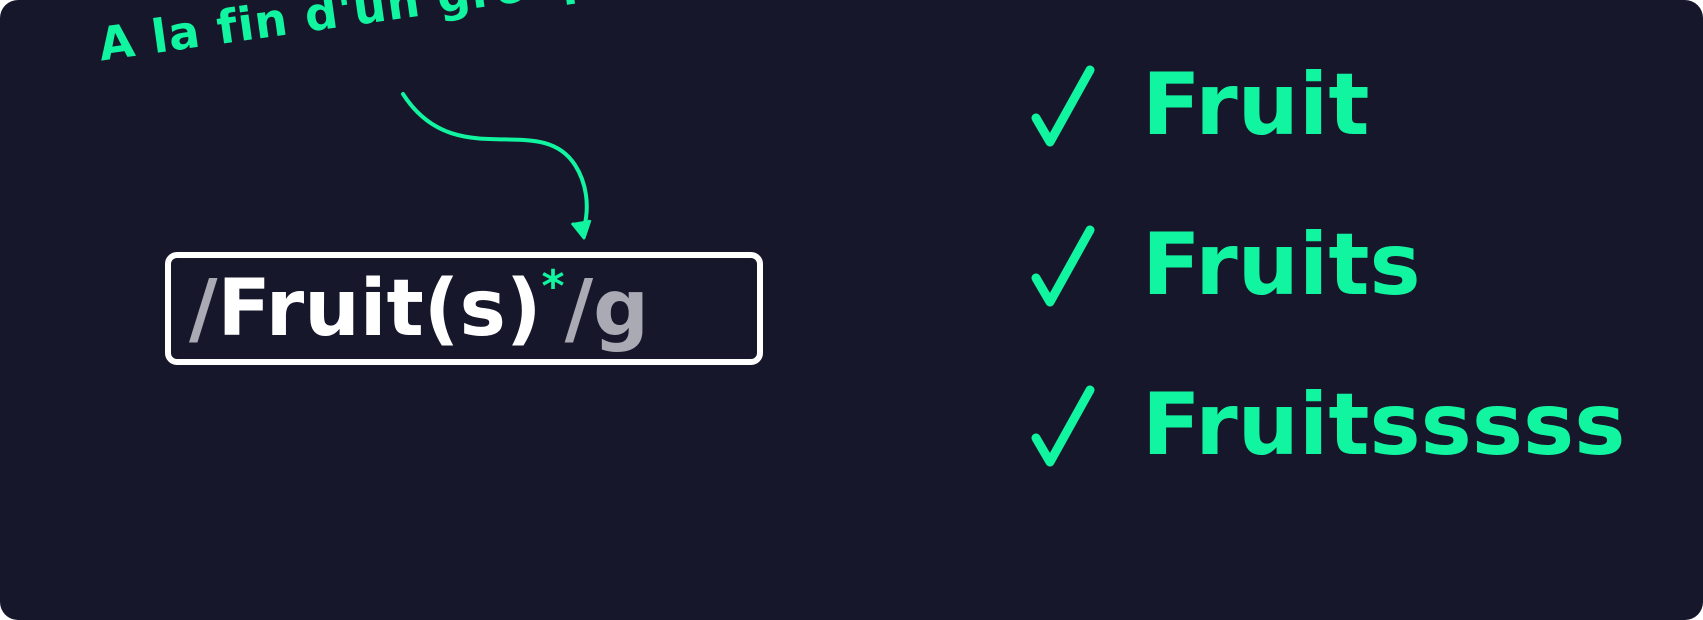 The height and width of the screenshot is (620, 1703). Describe the element at coordinates (621, 308) in the screenshot. I see `regex-flag: g` at that location.